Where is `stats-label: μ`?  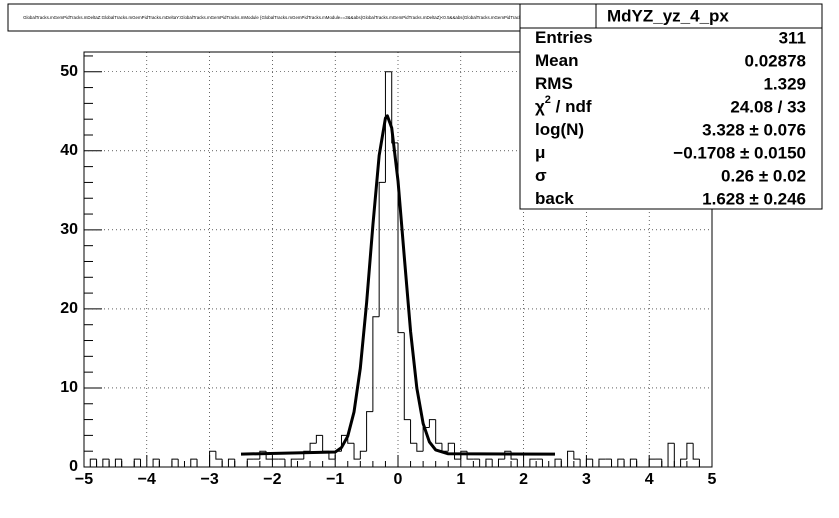
stats-label: μ is located at coordinates (540, 152).